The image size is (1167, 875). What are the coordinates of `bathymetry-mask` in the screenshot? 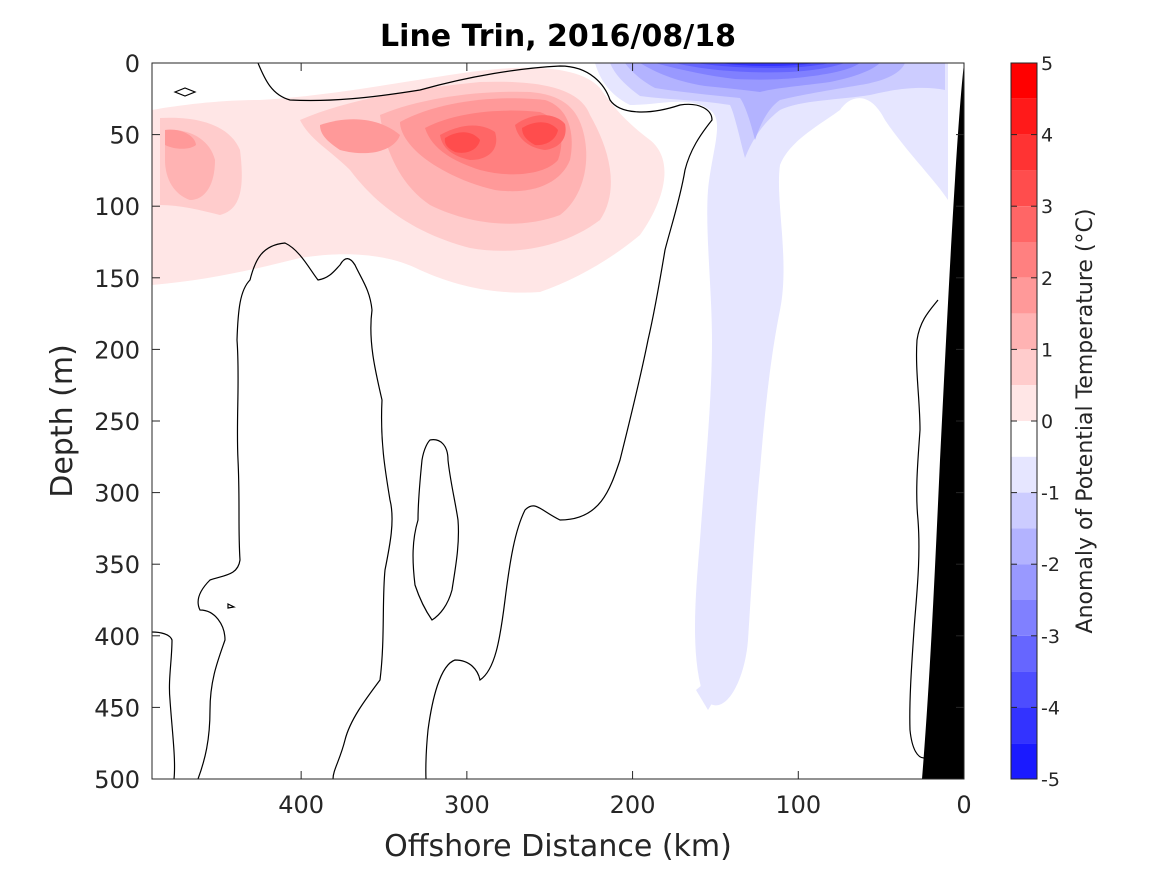 It's located at (943, 421).